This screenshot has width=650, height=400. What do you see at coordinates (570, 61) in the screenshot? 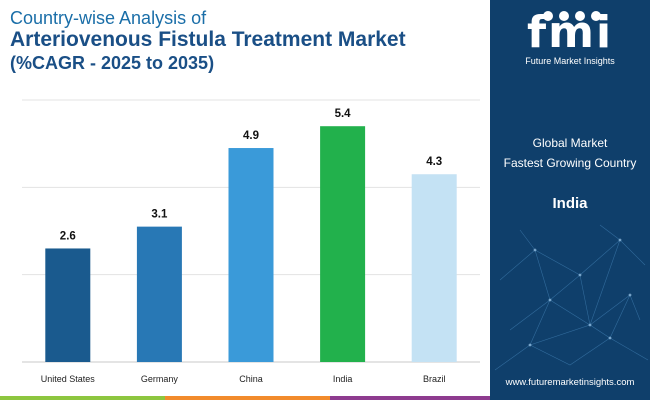
I see `brand-name: Future Market Insights` at bounding box center [570, 61].